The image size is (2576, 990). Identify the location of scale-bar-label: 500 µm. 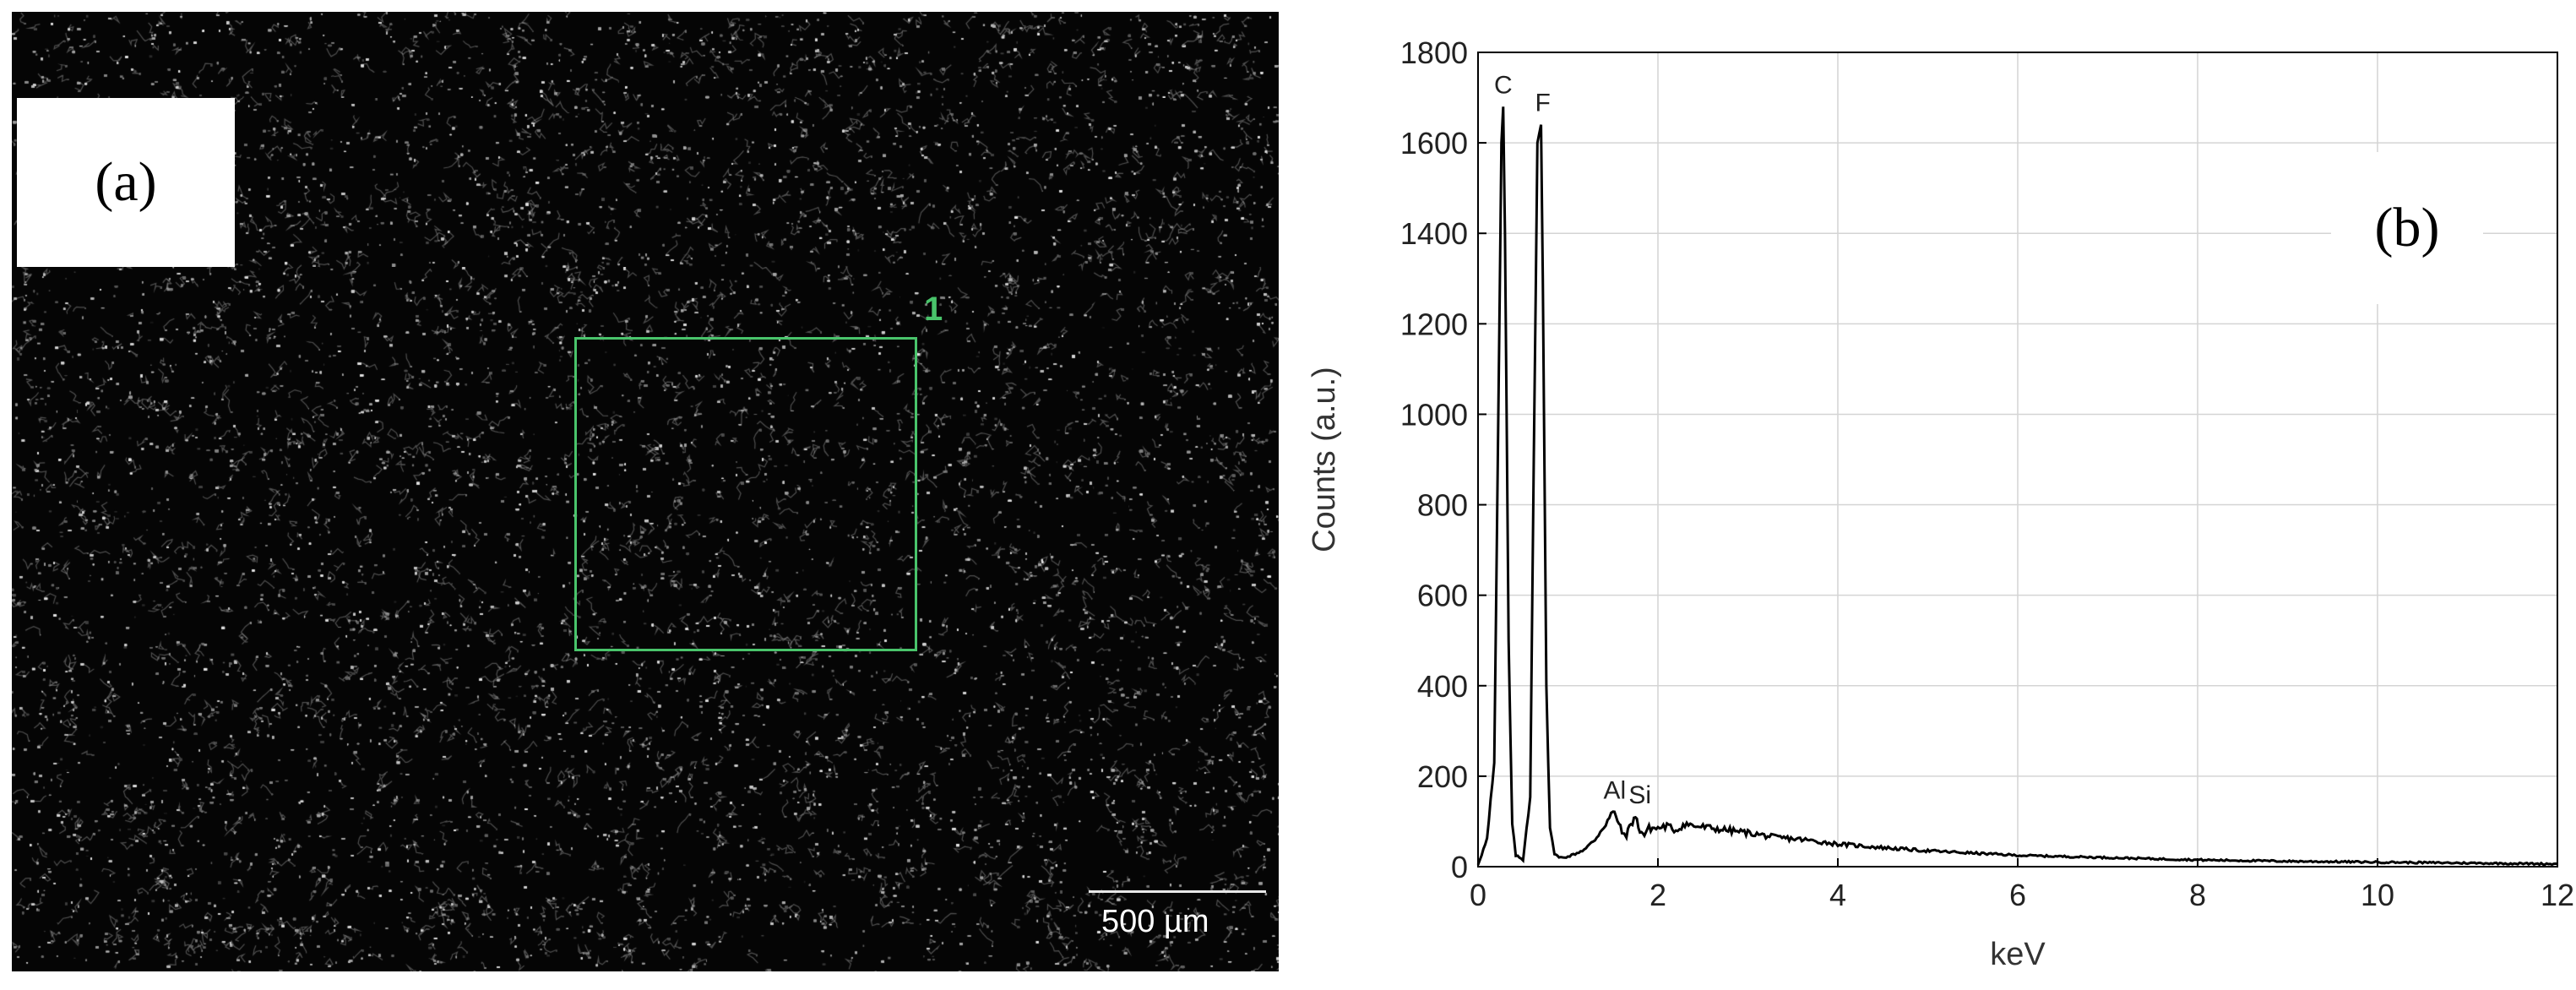
(1155, 921).